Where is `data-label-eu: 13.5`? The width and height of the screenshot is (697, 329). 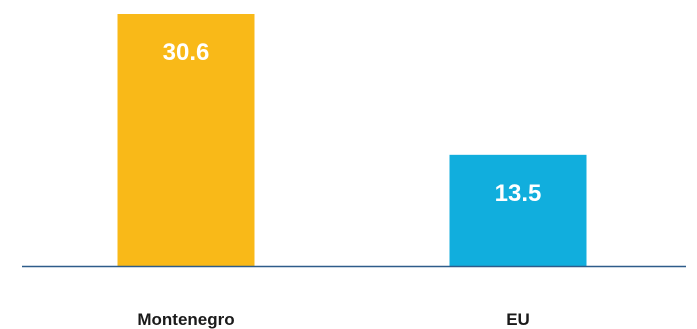
data-label-eu: 13.5 is located at coordinates (518, 193).